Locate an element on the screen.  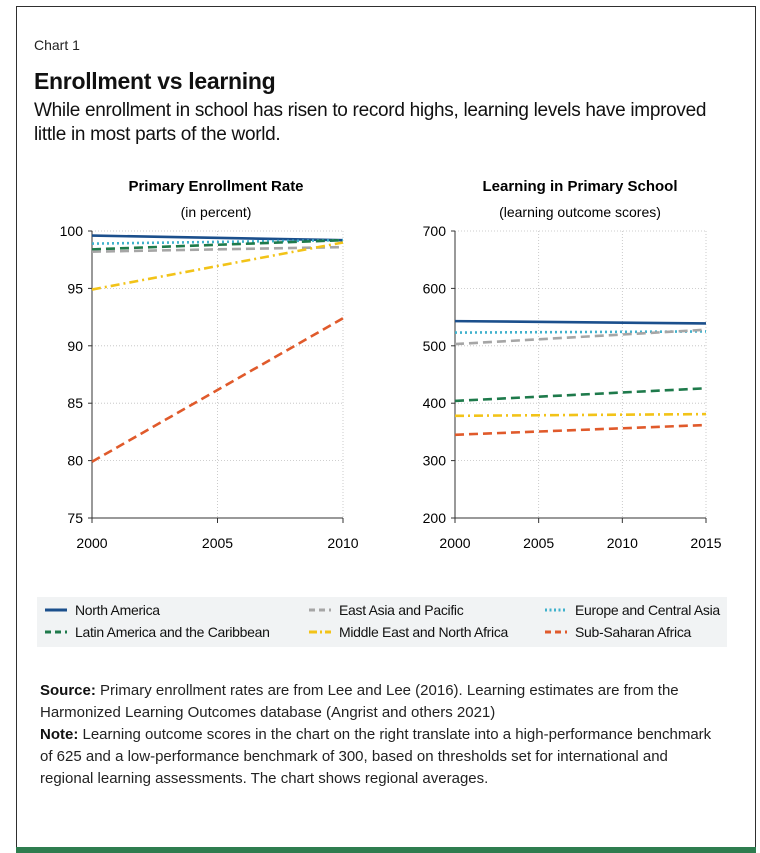
bottom-accent-bar is located at coordinates (386, 850).